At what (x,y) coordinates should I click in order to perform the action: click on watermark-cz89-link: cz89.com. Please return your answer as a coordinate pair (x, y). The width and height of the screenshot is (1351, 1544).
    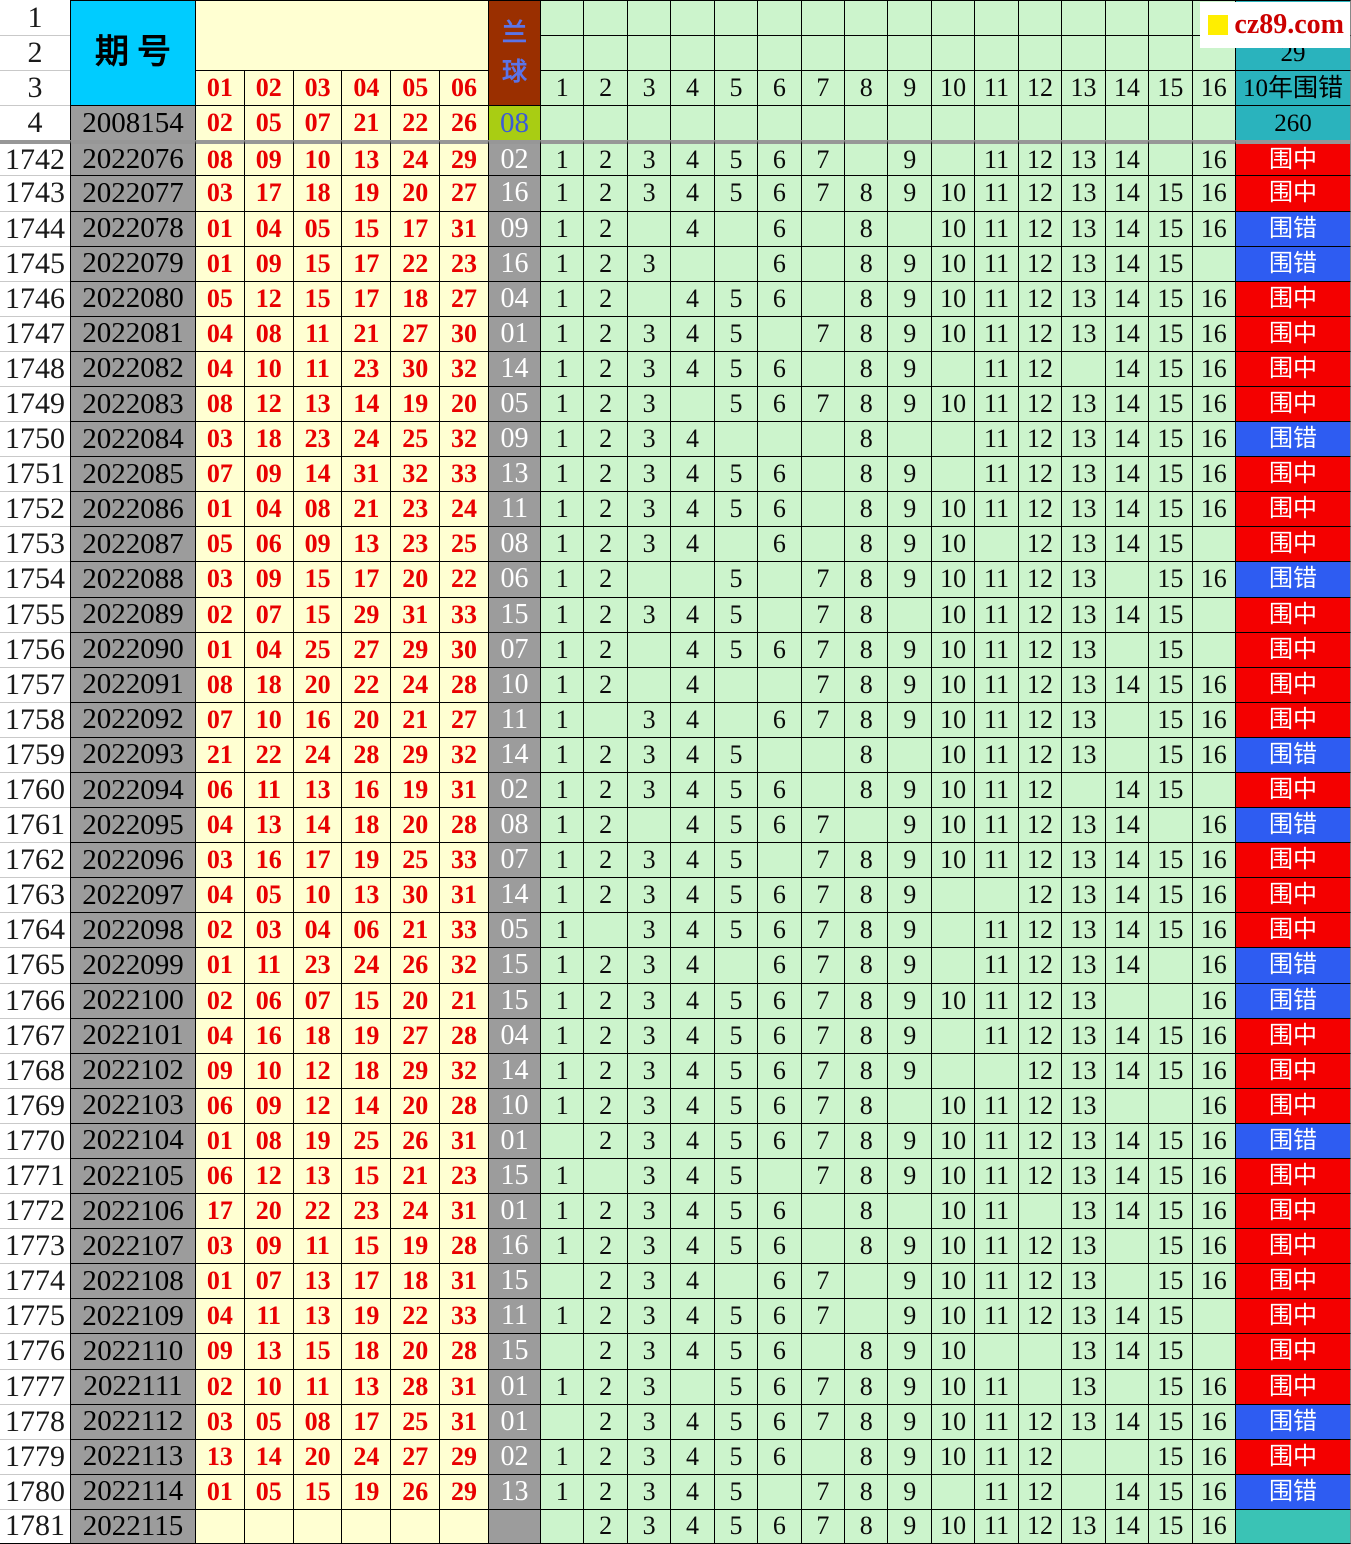
    Looking at the image, I should click on (1275, 25).